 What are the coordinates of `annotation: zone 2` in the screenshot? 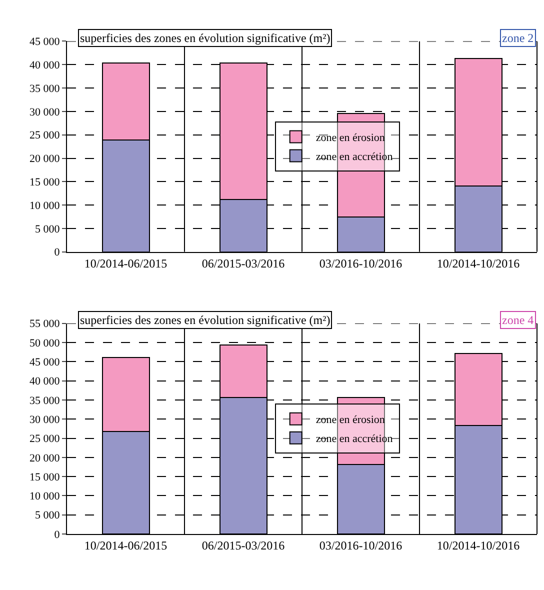 It's located at (518, 38).